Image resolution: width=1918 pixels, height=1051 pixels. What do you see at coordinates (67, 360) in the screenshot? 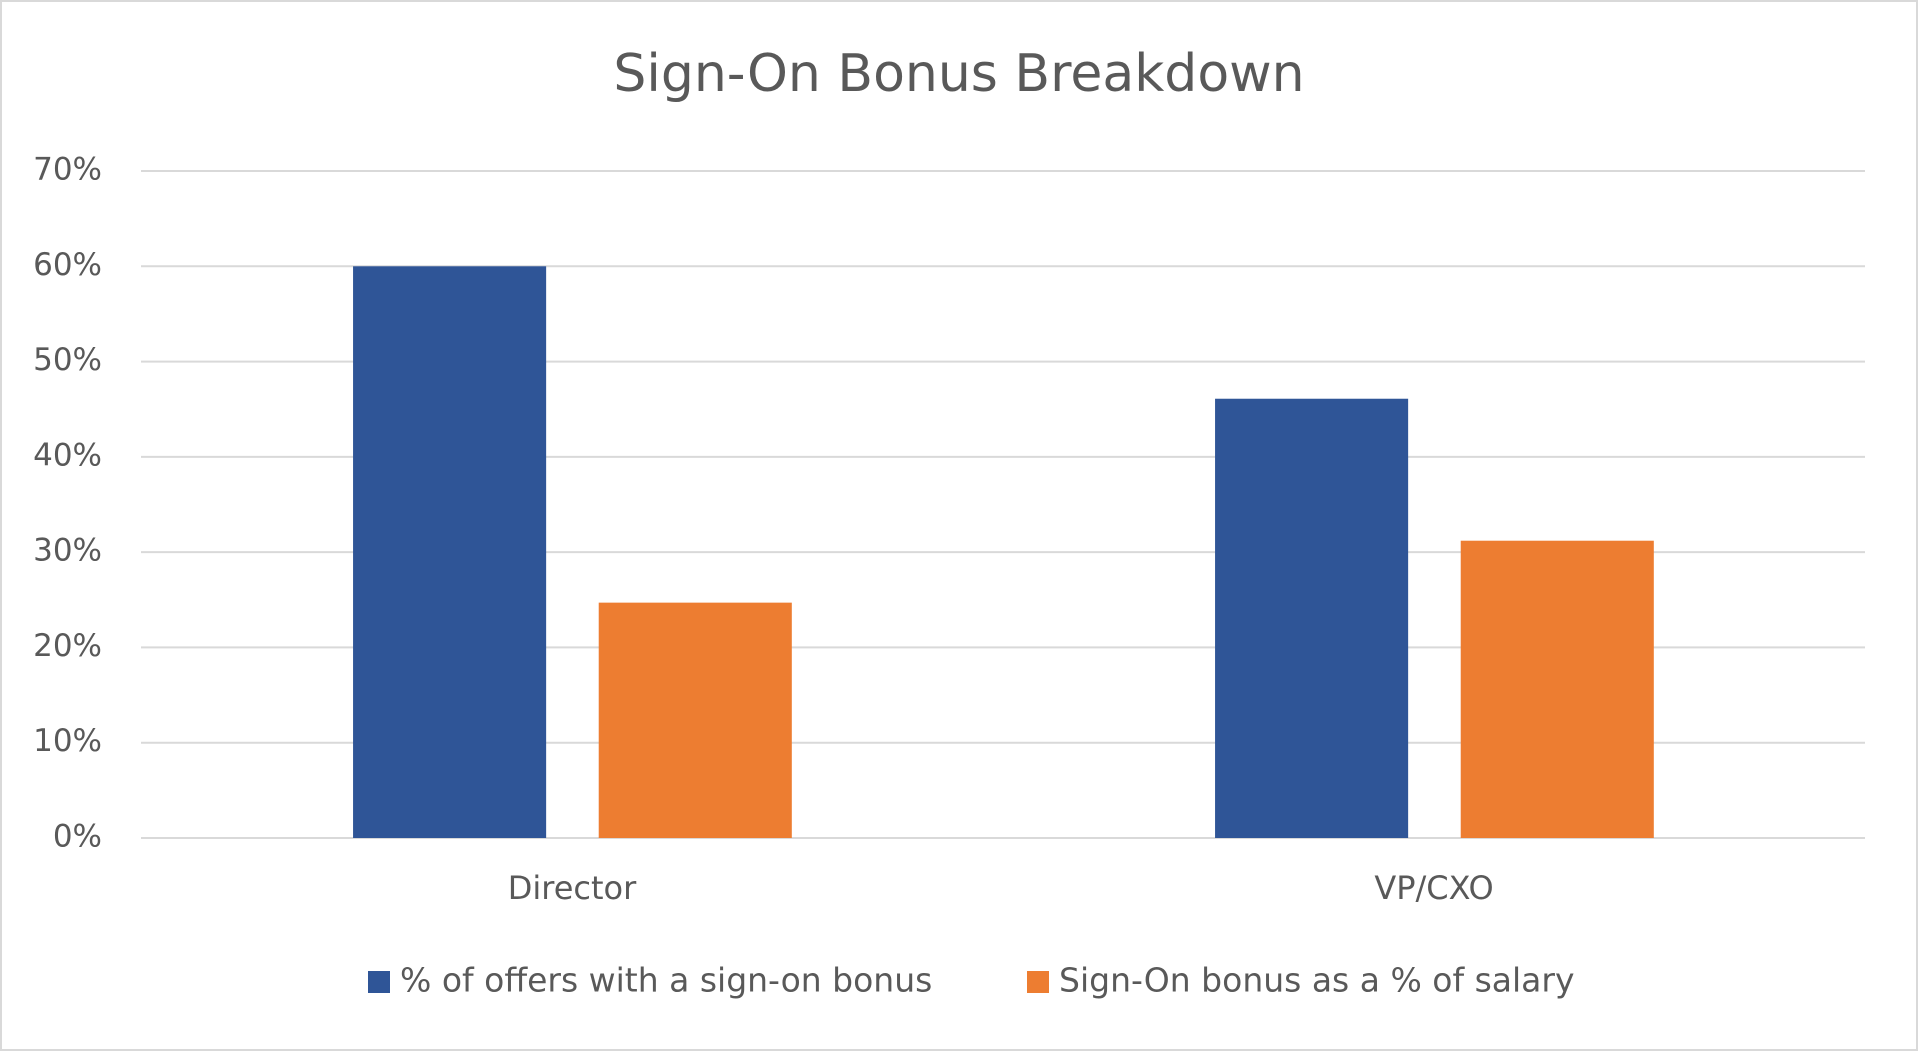
I see `y-tick-label: 50%` at bounding box center [67, 360].